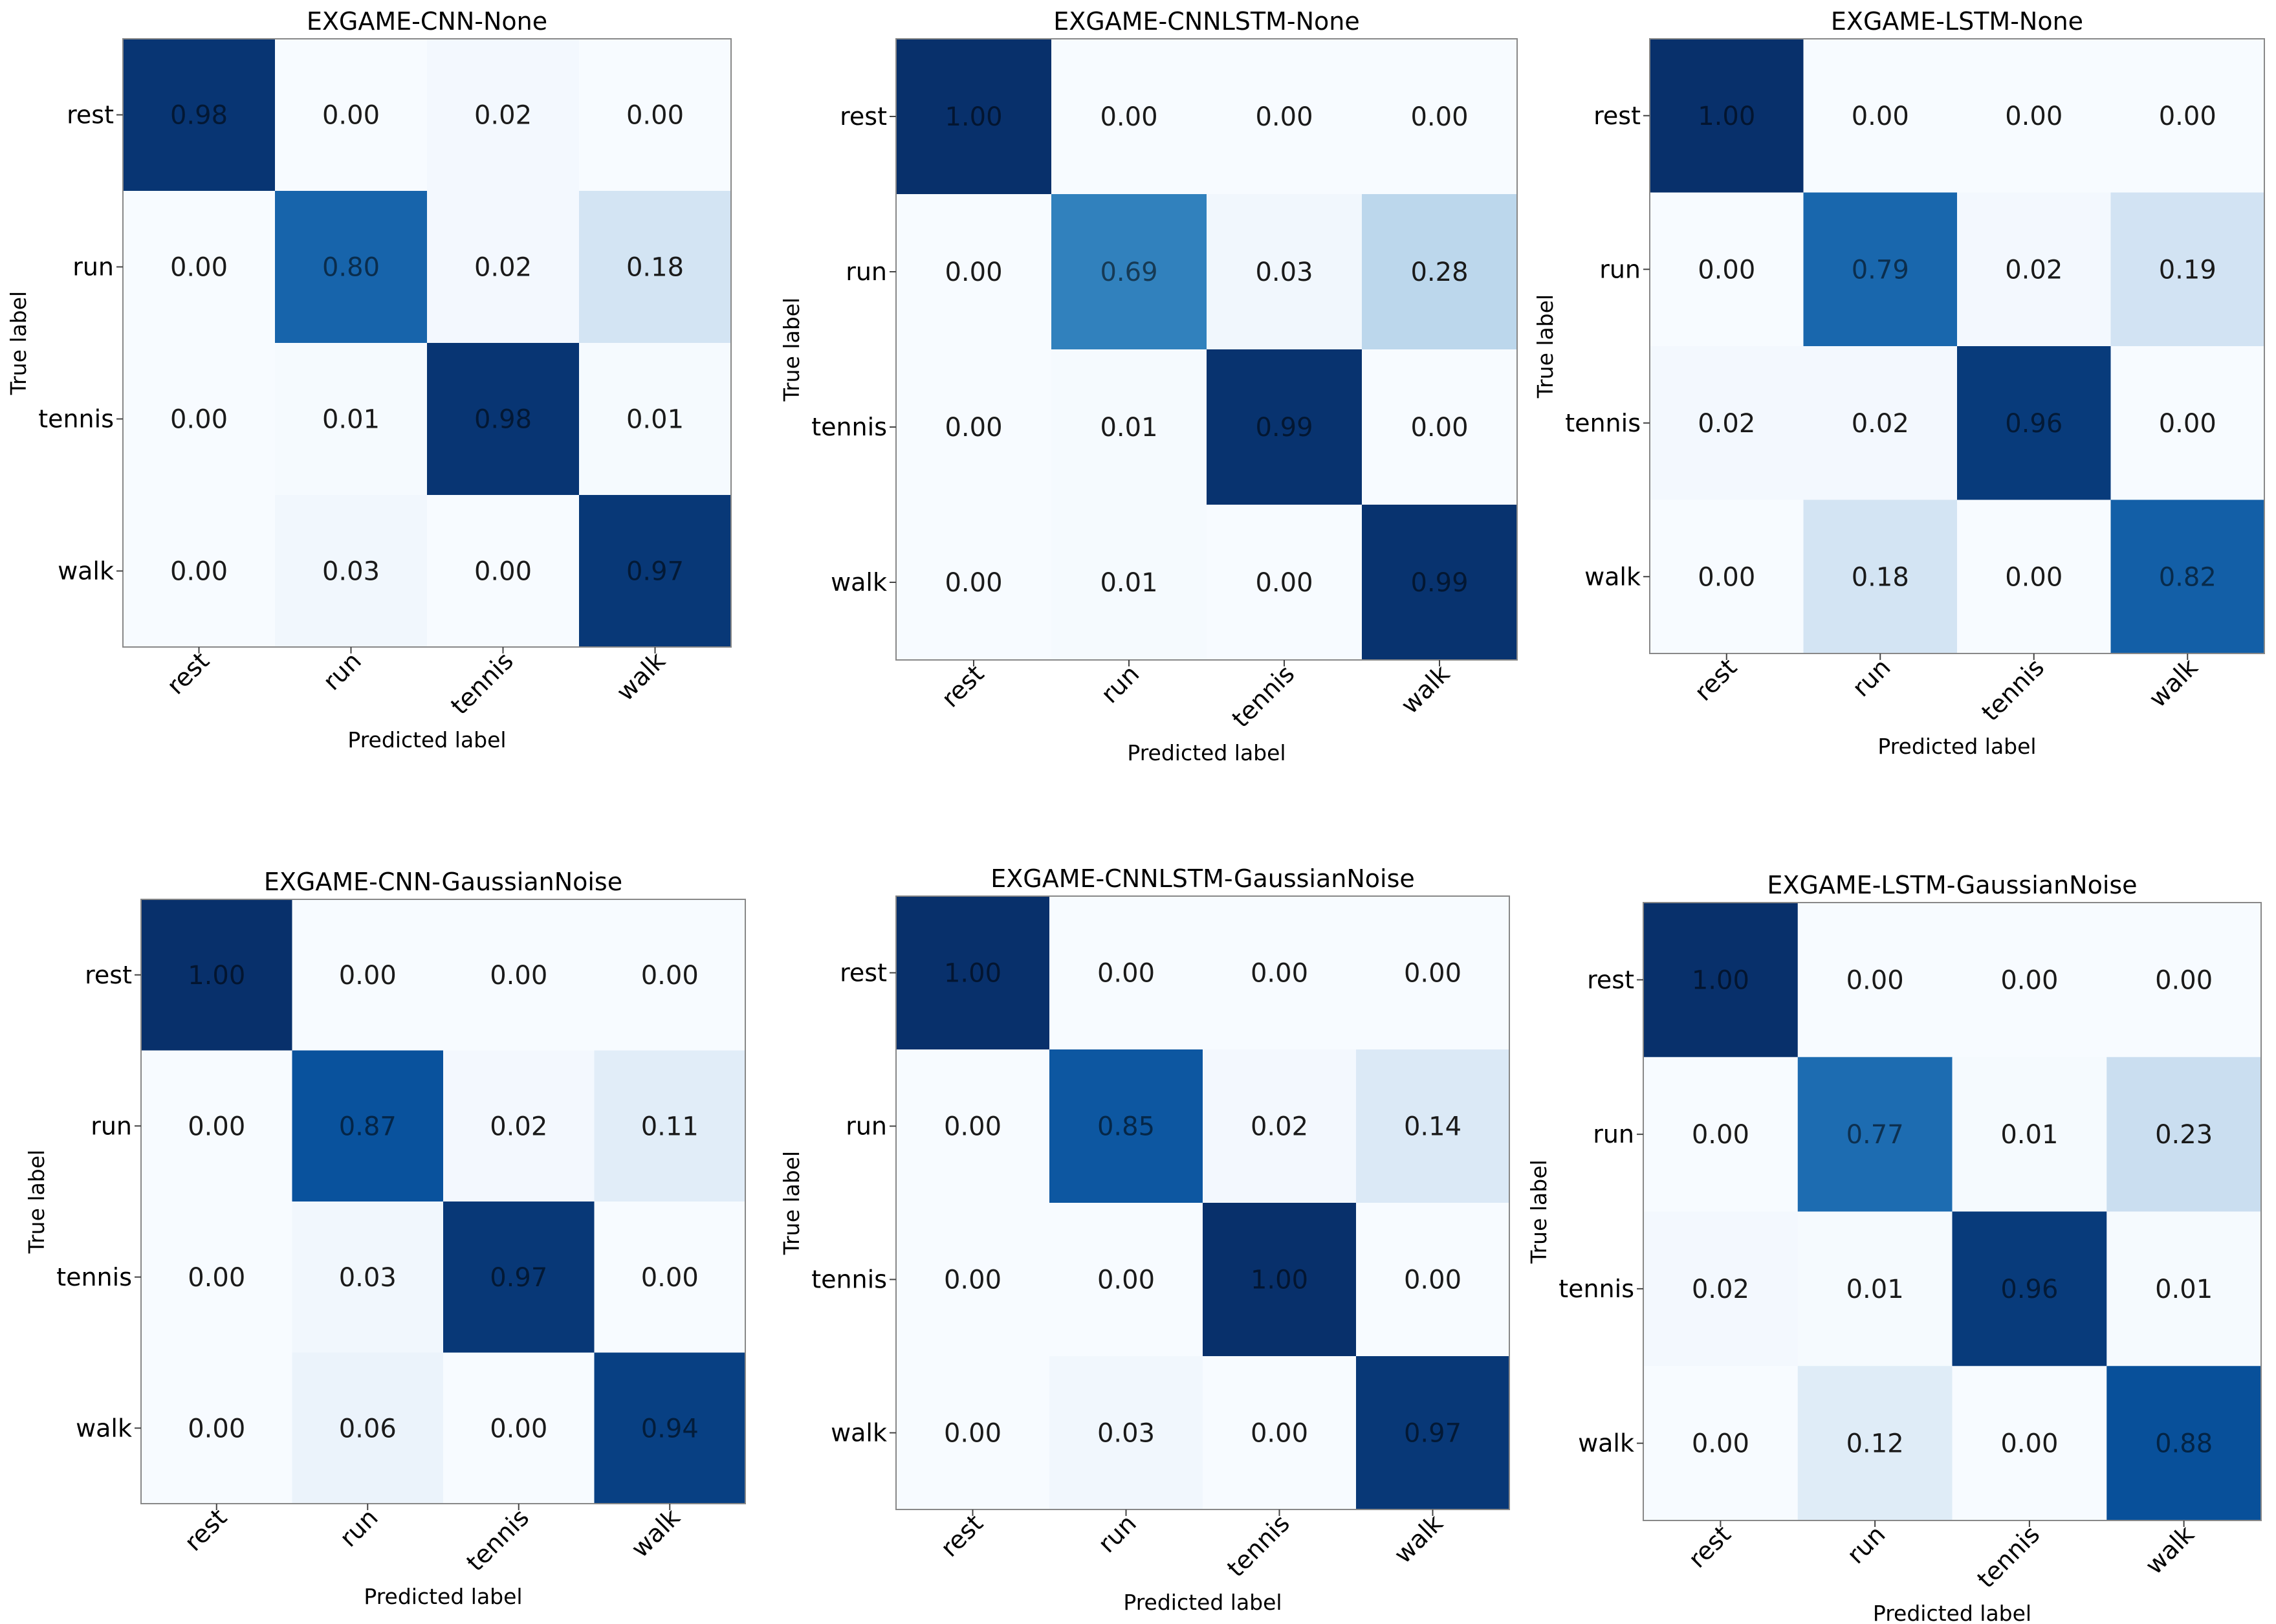  I want to click on cell-value-label: 0.97, so click(1433, 1434).